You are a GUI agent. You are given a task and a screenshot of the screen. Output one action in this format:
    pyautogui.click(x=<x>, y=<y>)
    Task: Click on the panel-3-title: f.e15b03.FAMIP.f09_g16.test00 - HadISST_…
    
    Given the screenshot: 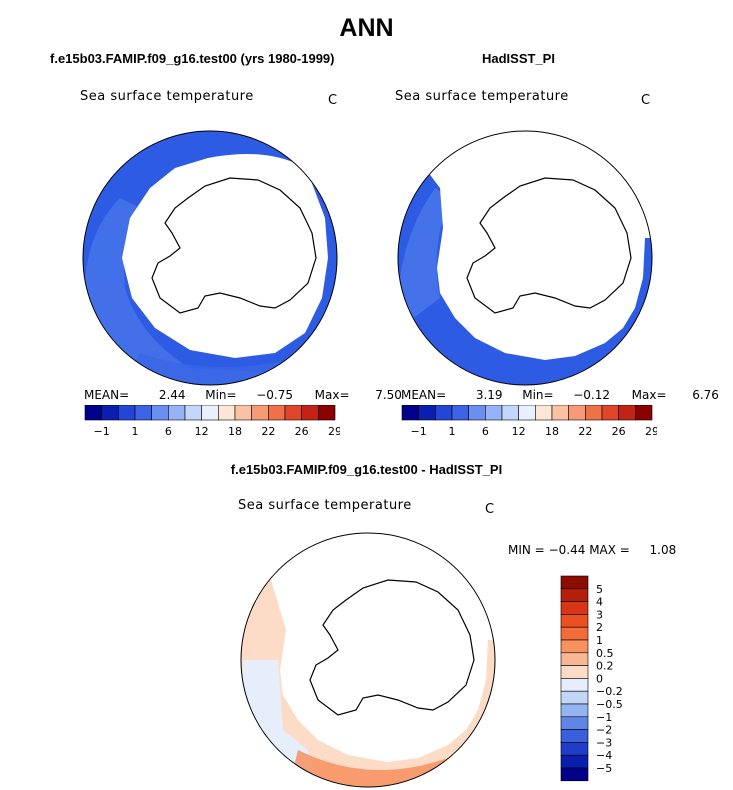 What is the action you would take?
    pyautogui.click(x=366, y=469)
    